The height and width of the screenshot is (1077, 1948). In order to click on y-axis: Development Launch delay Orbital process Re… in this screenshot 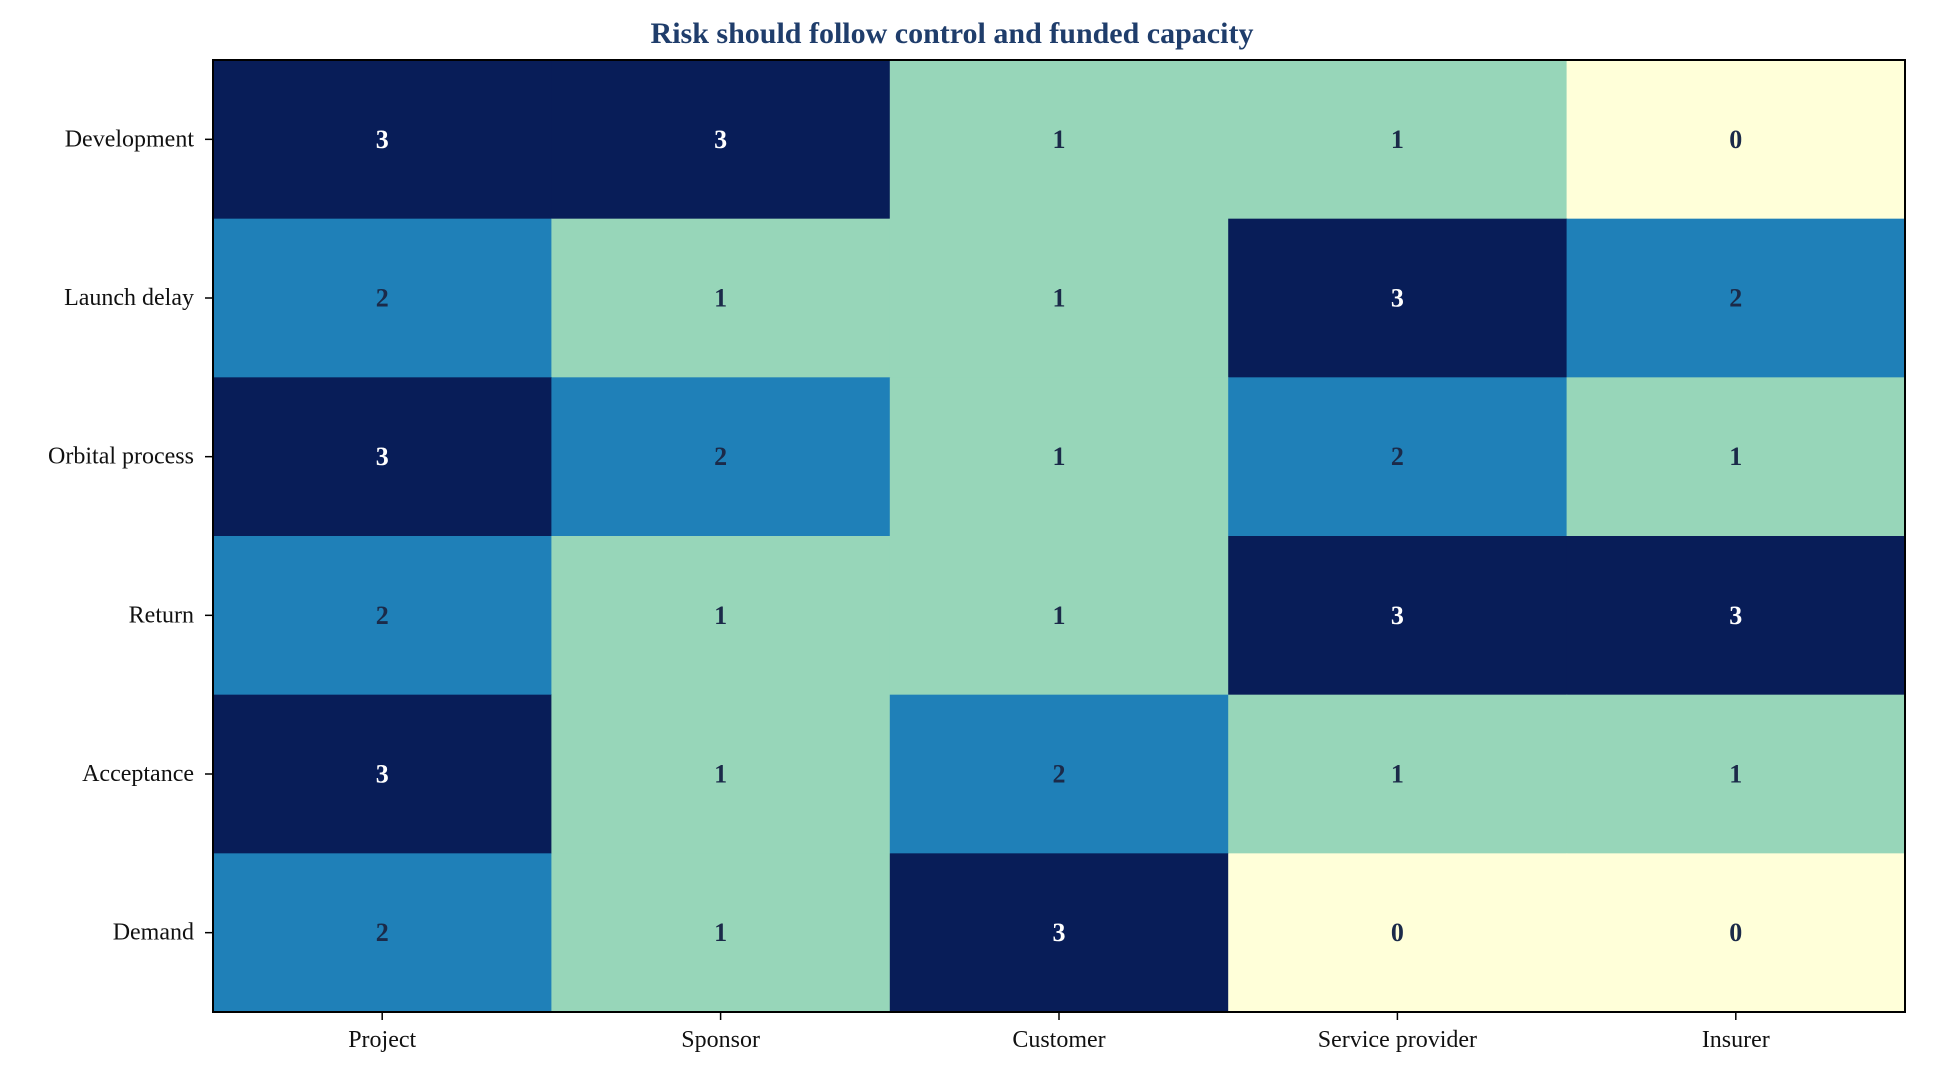, I will do `click(130, 536)`.